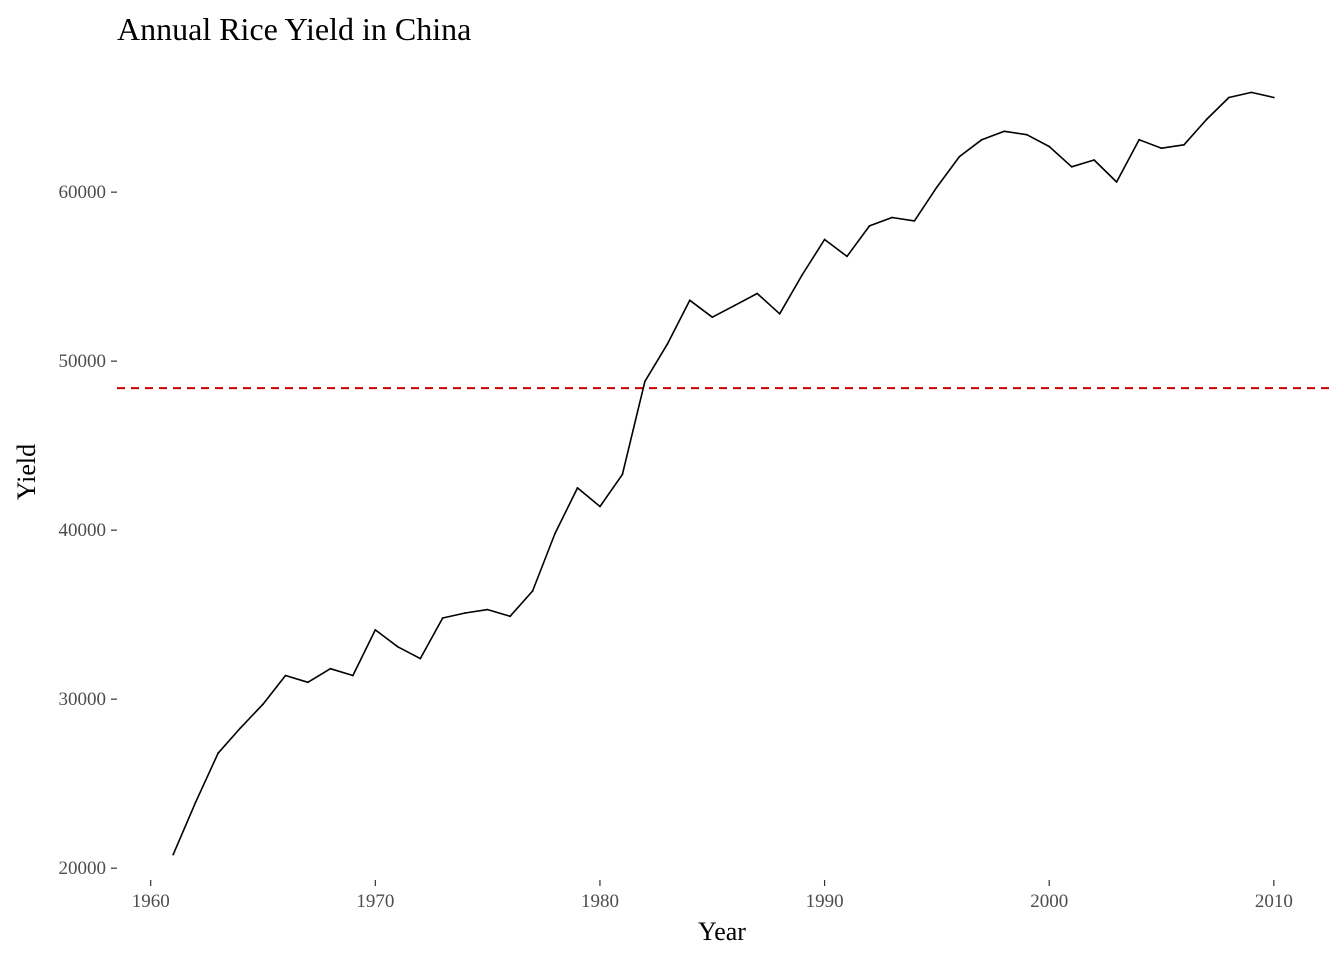  What do you see at coordinates (83, 192) in the screenshot?
I see `y-tick-label: 60000` at bounding box center [83, 192].